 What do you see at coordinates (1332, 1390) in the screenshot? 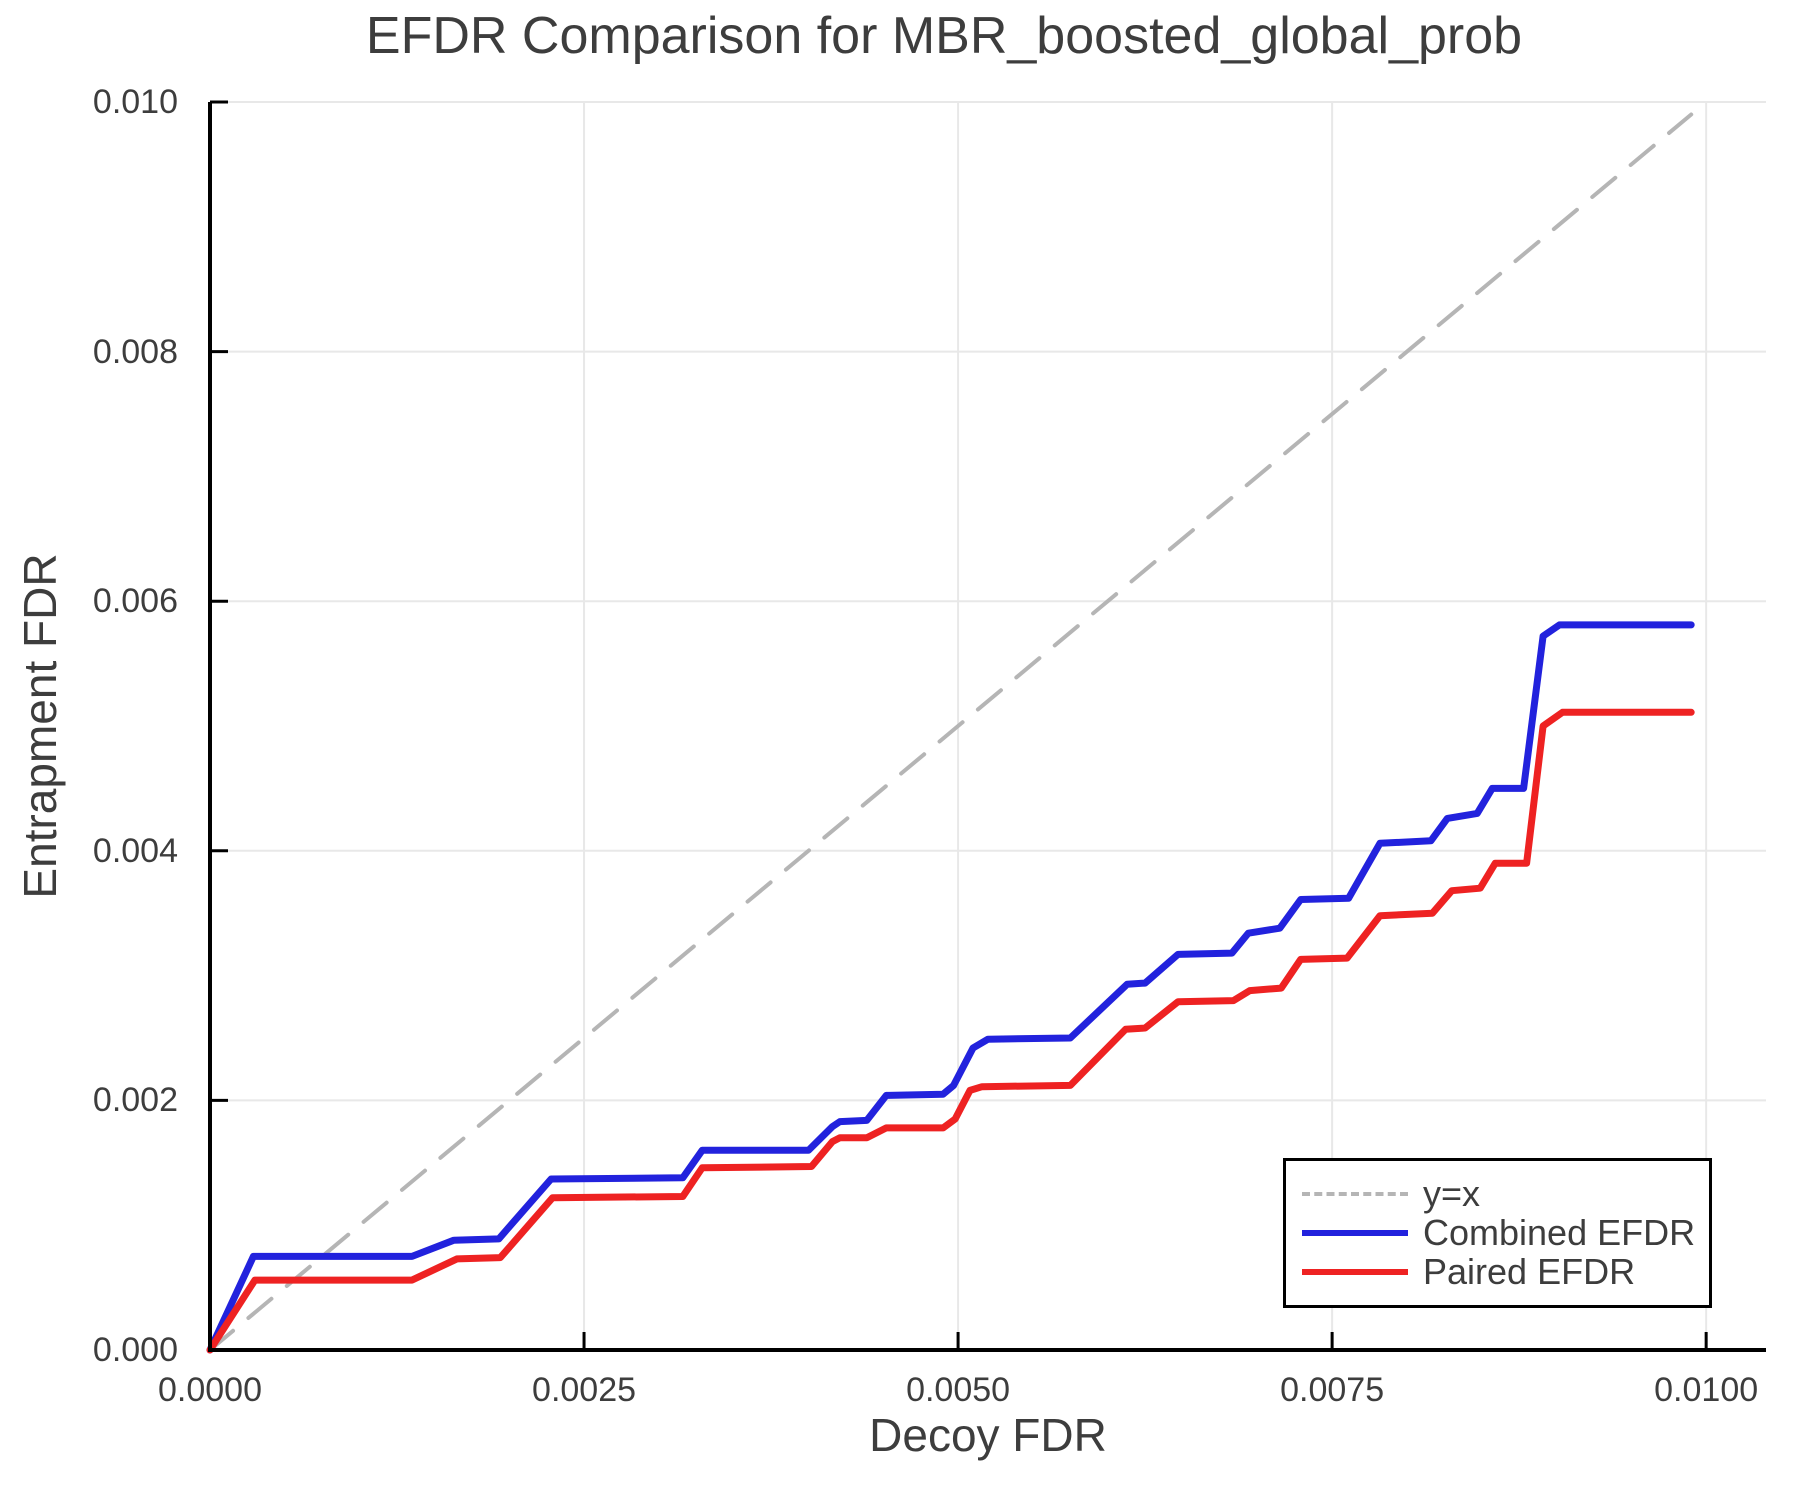
I see `x-tick-label: 0.0075` at bounding box center [1332, 1390].